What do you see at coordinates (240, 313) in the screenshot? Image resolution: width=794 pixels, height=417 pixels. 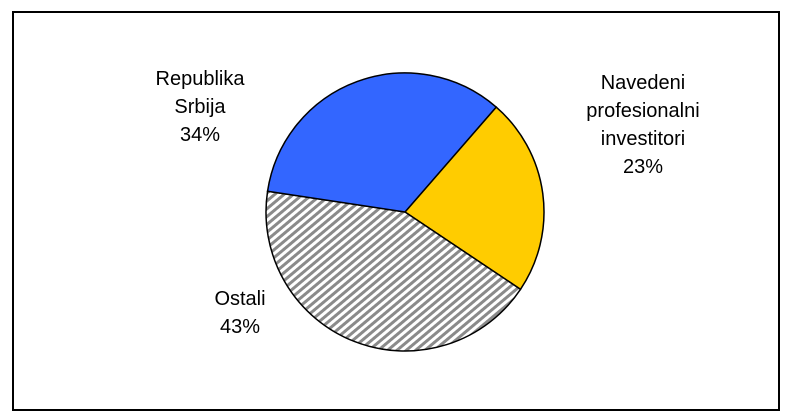 I see `slice-label-ostali: Ostali 43%` at bounding box center [240, 313].